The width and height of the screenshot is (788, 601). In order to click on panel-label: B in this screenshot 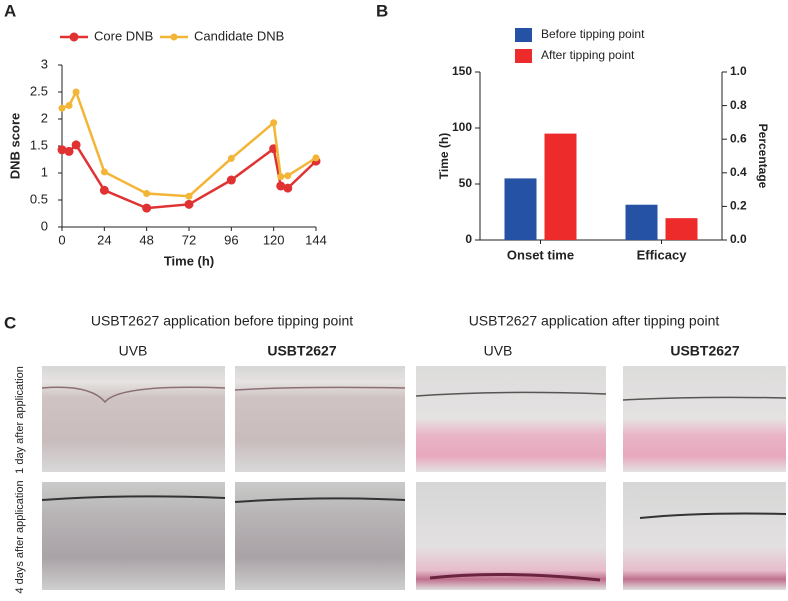, I will do `click(382, 10)`.